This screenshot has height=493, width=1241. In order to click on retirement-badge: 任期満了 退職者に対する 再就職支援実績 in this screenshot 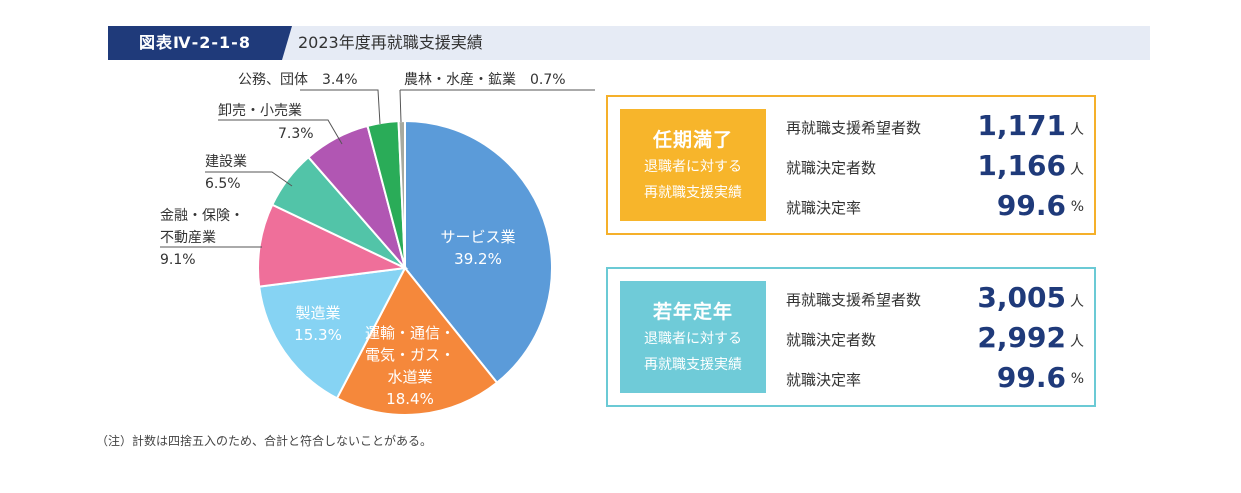, I will do `click(693, 165)`.